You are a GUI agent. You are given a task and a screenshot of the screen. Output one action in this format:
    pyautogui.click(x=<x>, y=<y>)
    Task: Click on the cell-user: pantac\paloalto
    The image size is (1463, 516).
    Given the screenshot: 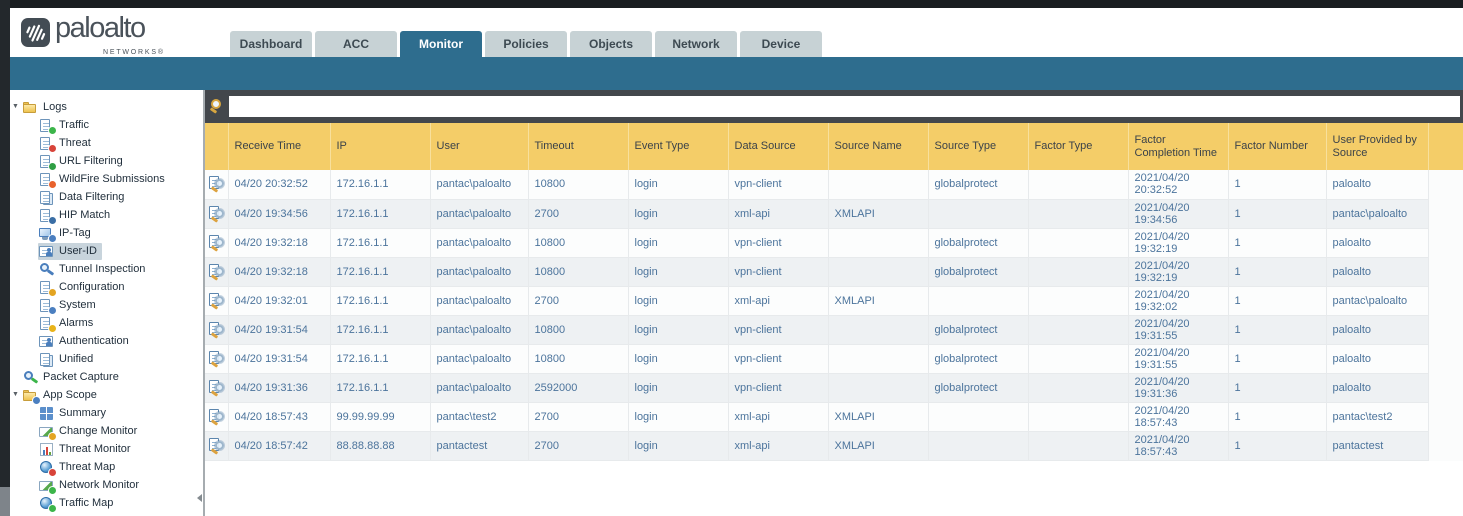 What is the action you would take?
    pyautogui.click(x=479, y=272)
    